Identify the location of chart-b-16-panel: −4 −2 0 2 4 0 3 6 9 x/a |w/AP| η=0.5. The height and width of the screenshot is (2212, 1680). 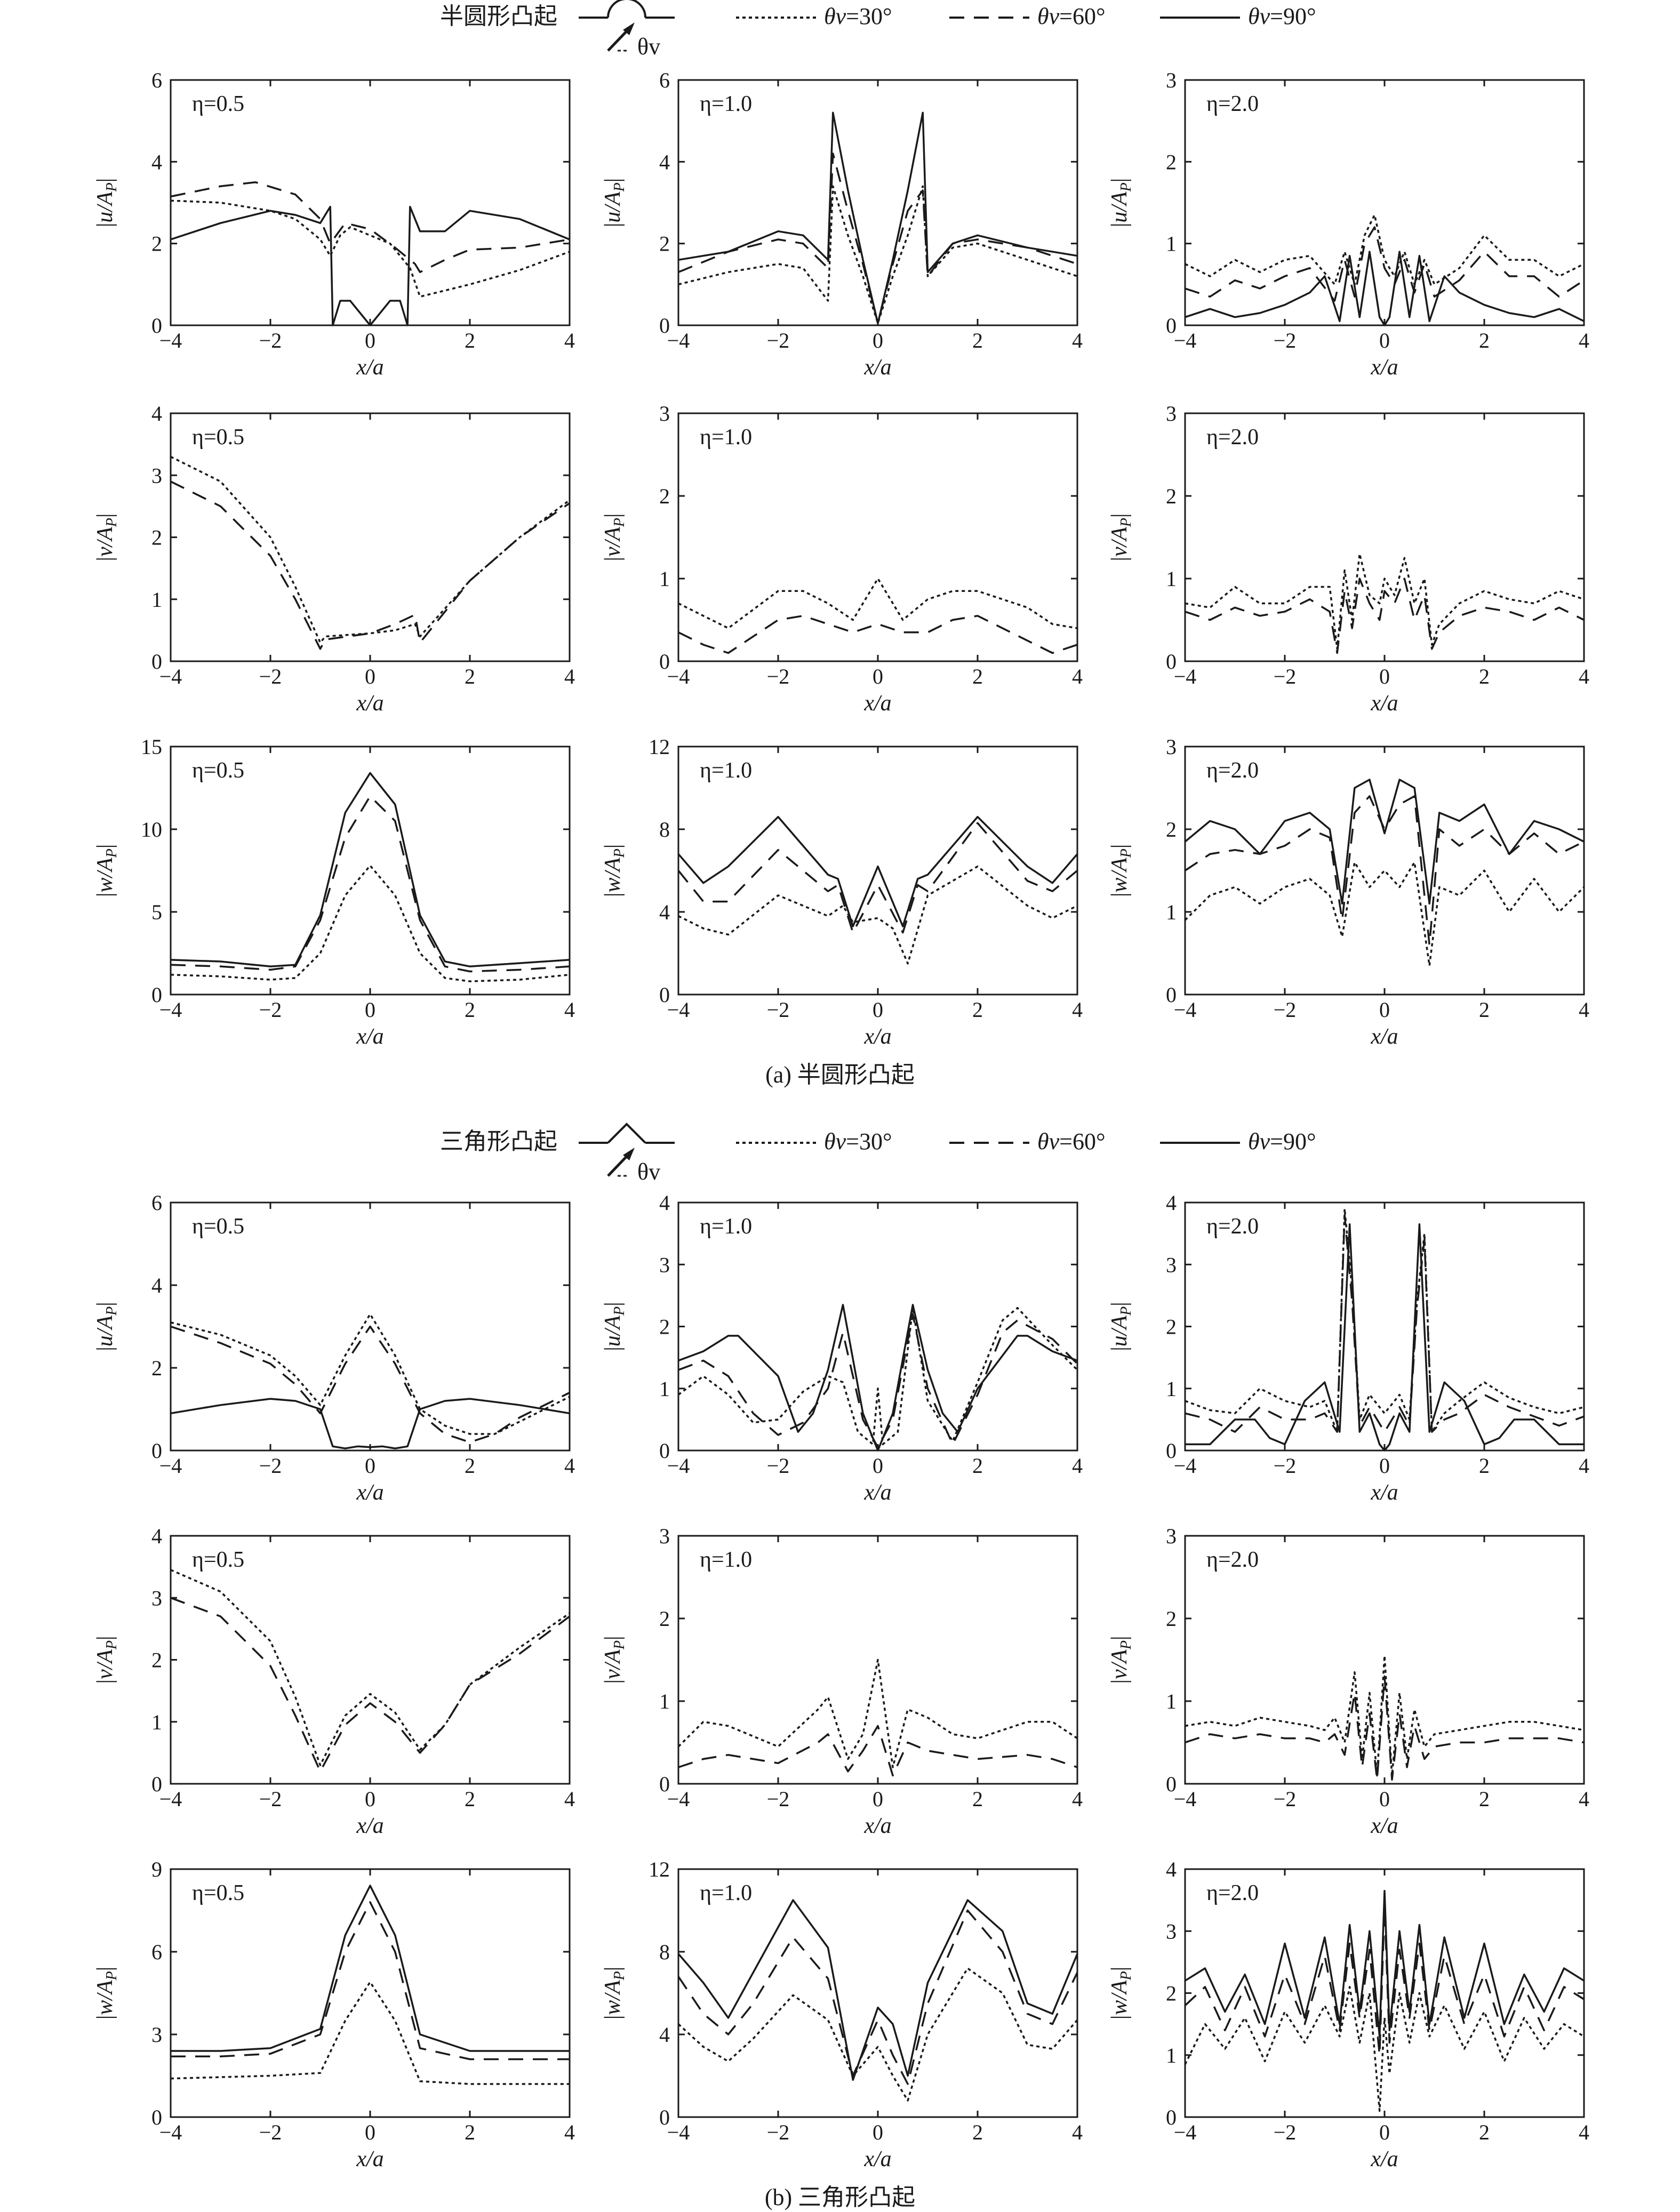
(334, 2014).